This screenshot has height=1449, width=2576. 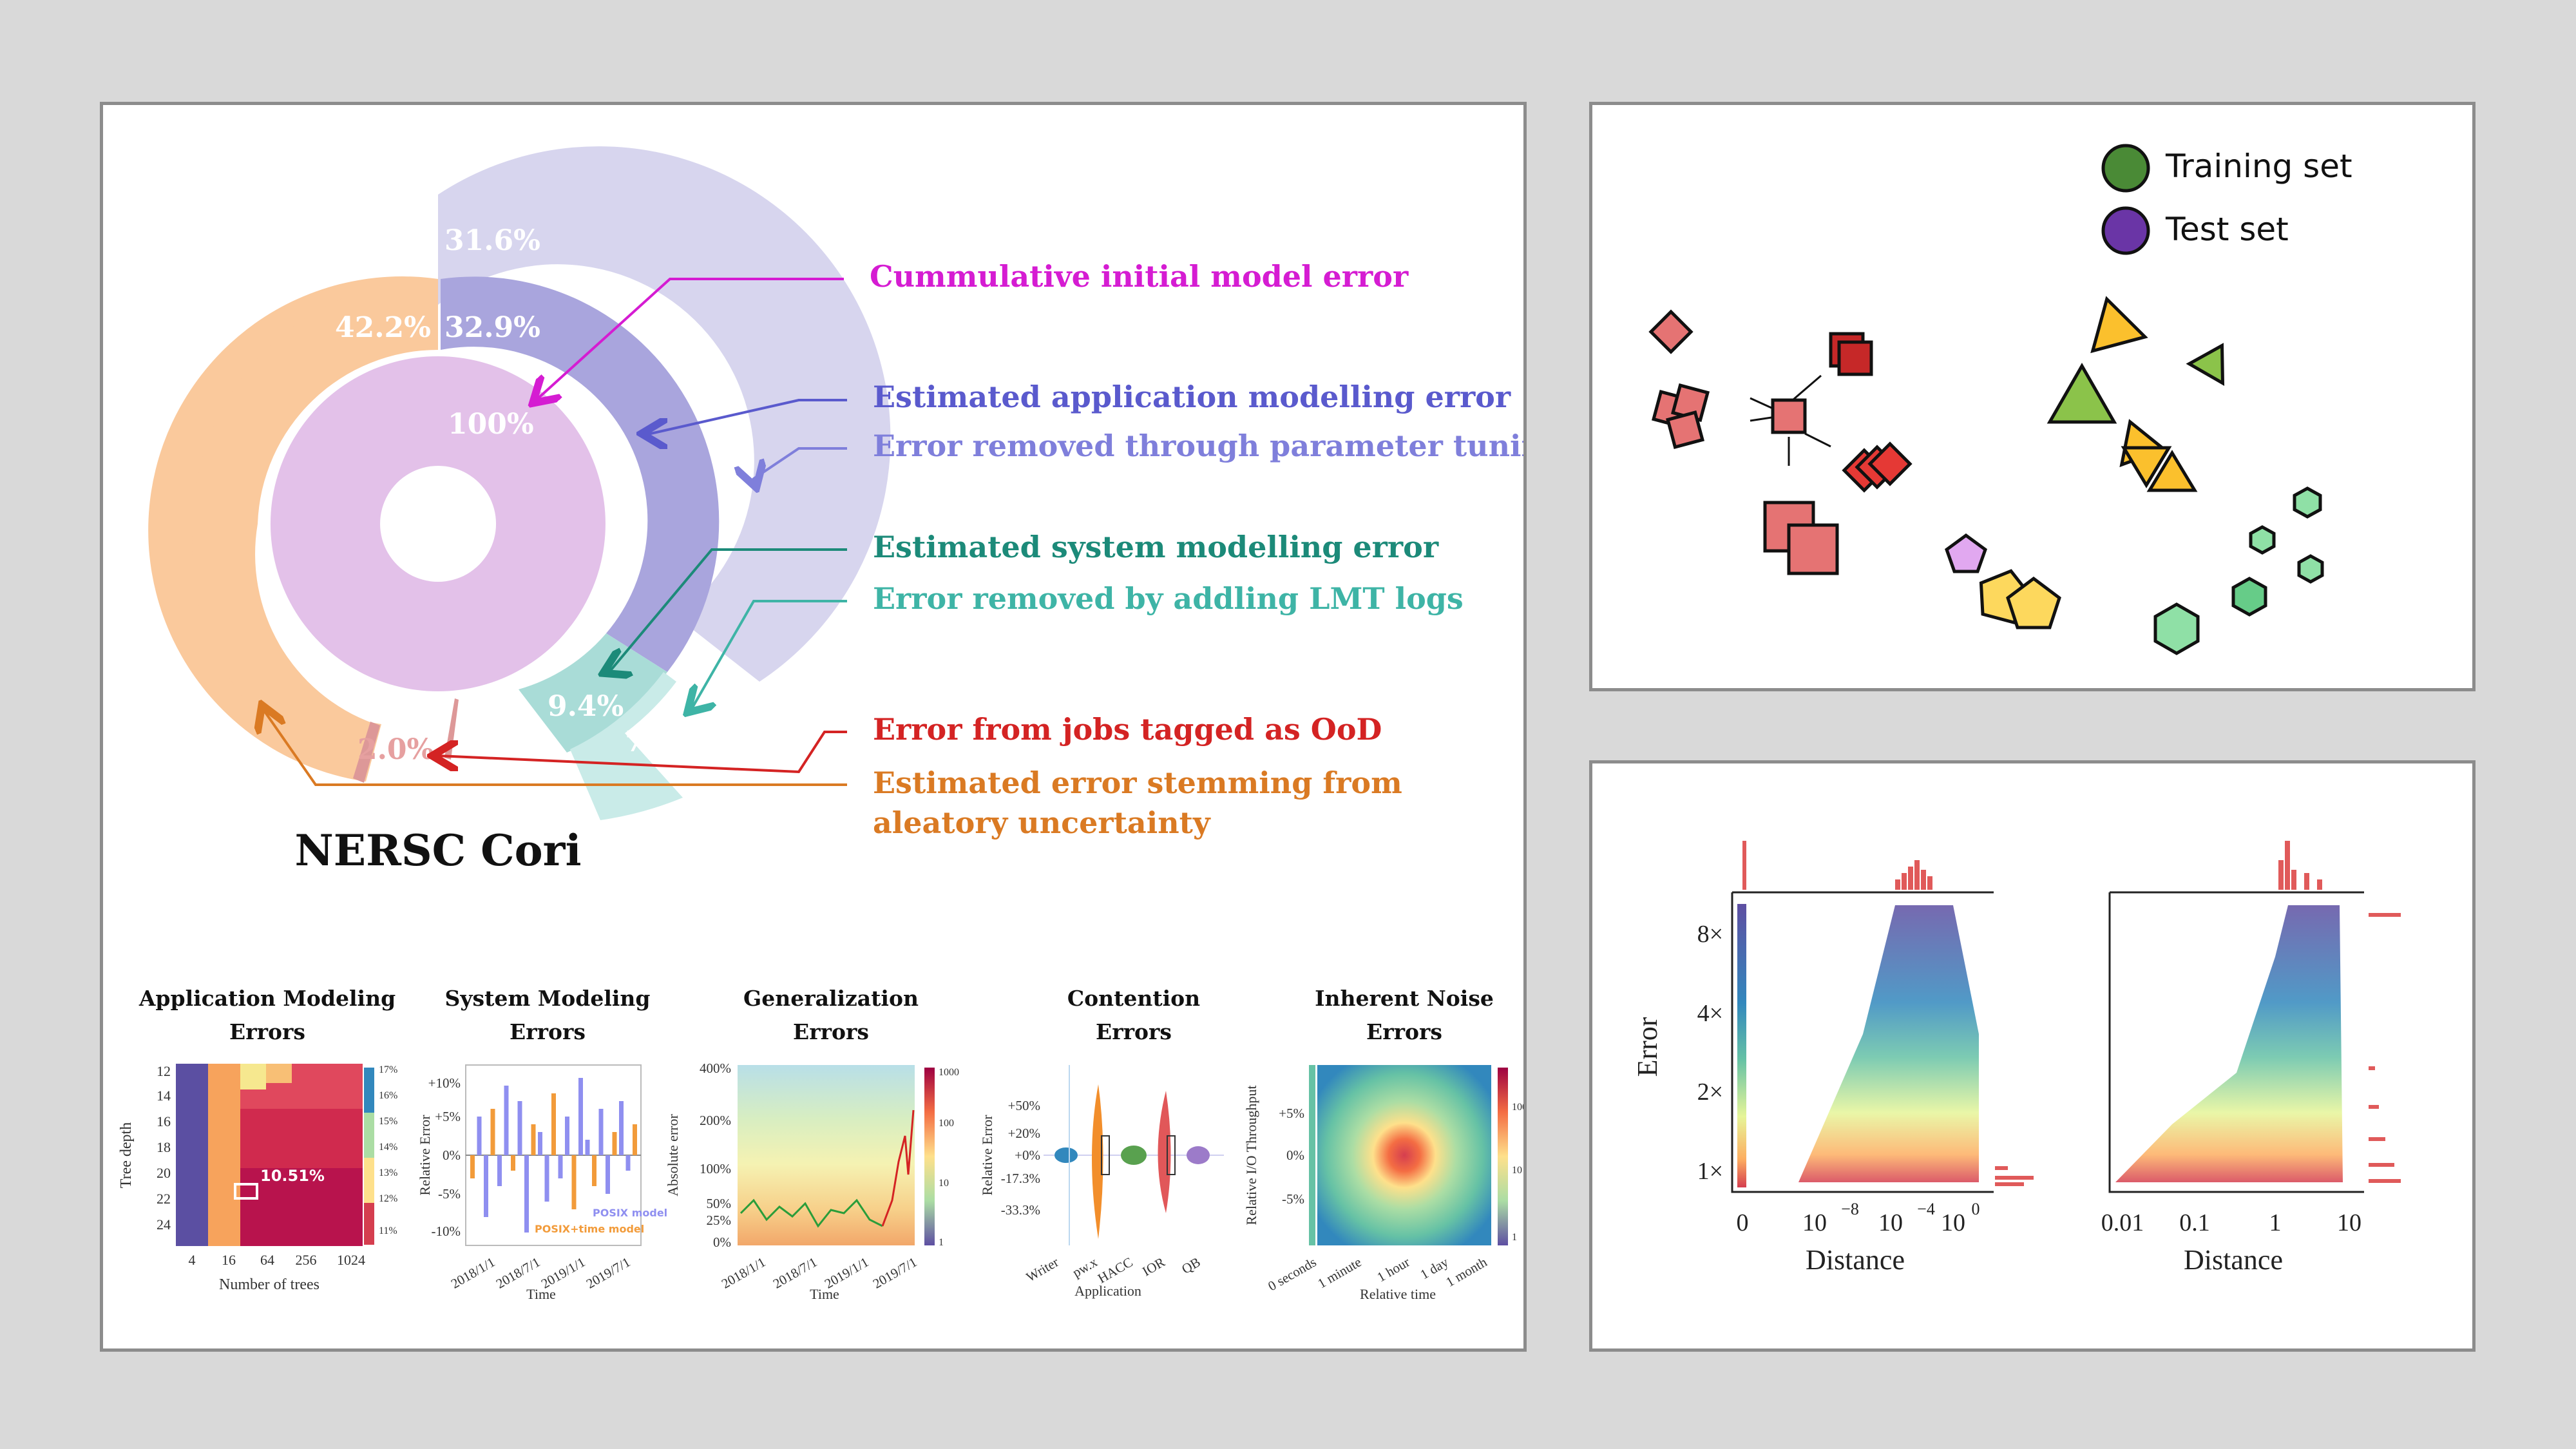 What do you see at coordinates (2275, 1222) in the screenshot?
I see `right-xtick: 1` at bounding box center [2275, 1222].